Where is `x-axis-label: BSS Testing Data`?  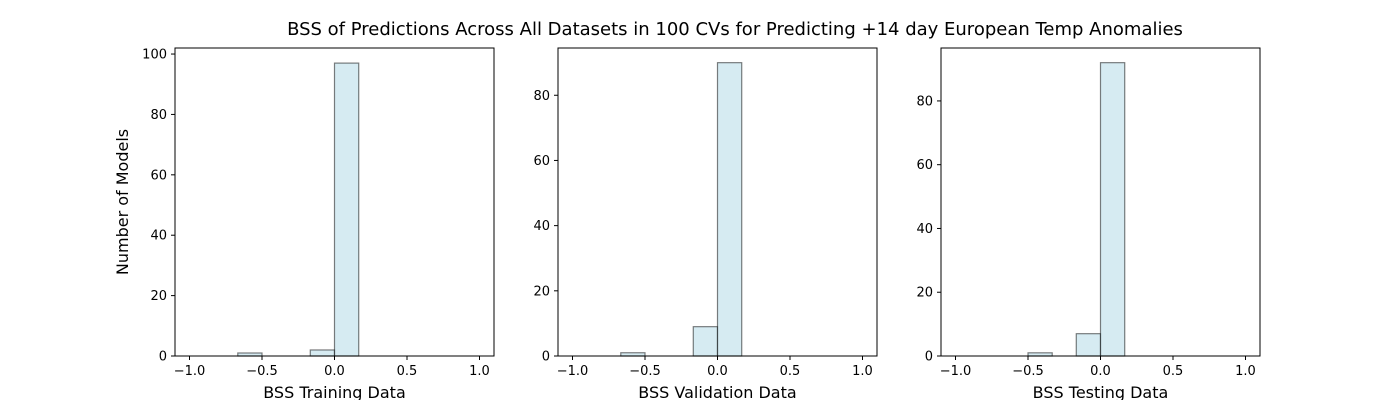
x-axis-label: BSS Testing Data is located at coordinates (1101, 391).